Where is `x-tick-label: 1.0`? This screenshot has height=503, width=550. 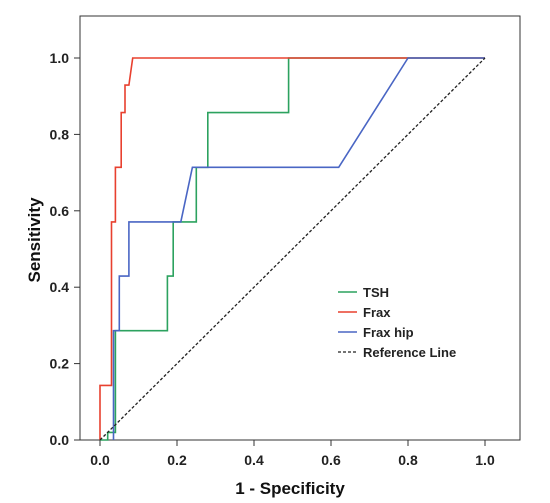
x-tick-label: 1.0 is located at coordinates (485, 460).